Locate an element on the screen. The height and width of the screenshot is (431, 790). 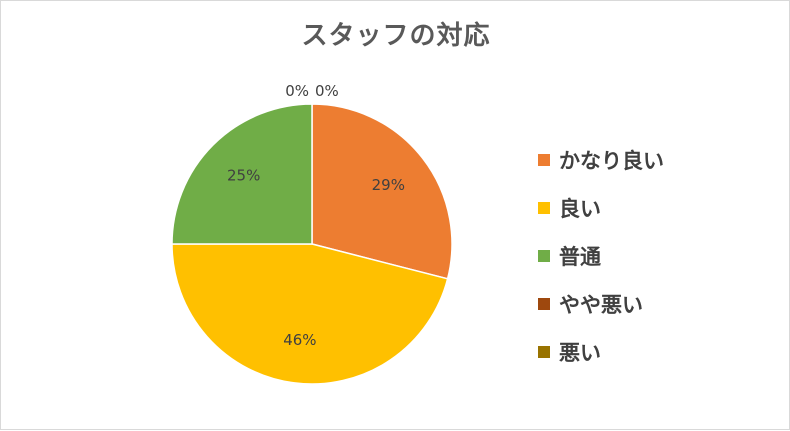
legend-label: やや悪い is located at coordinates (601, 305).